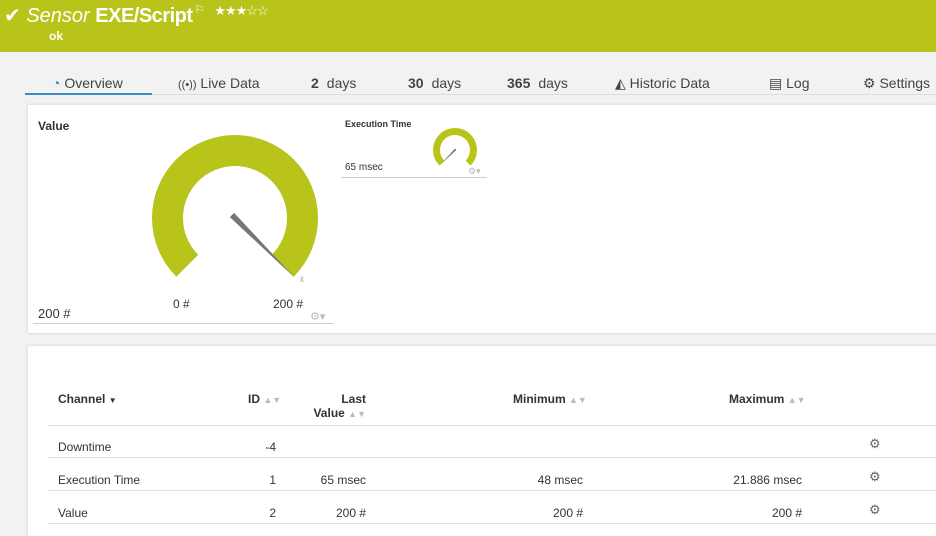  I want to click on title-bar: ✔ Sensor EXE/Script ⚐ ★★★☆☆, so click(136, 15).